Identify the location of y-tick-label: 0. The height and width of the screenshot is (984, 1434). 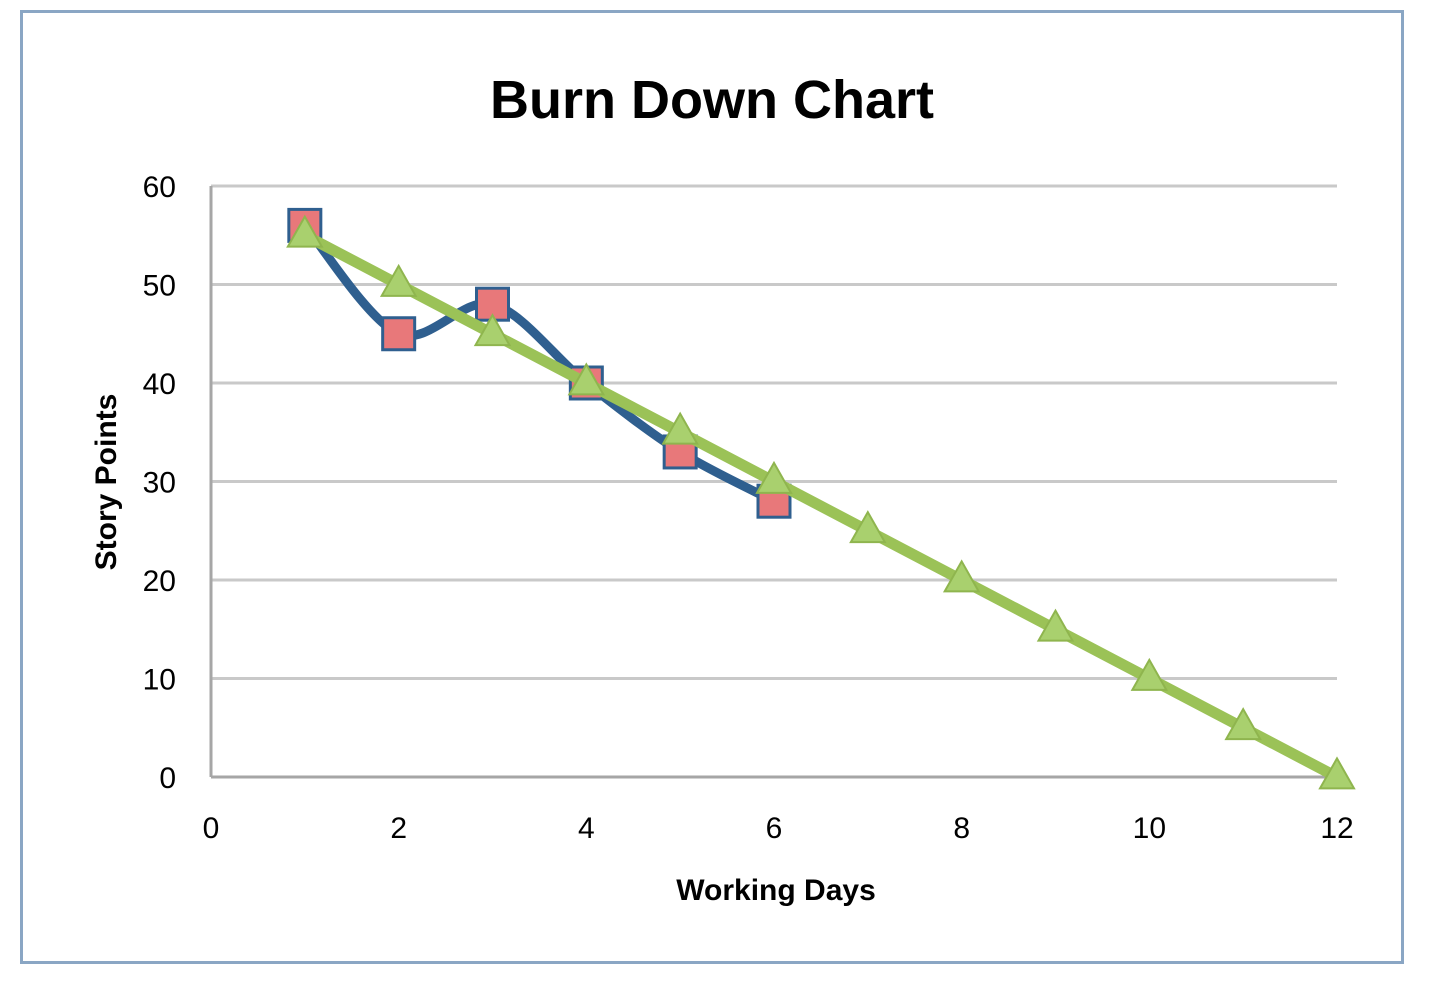
(167, 778).